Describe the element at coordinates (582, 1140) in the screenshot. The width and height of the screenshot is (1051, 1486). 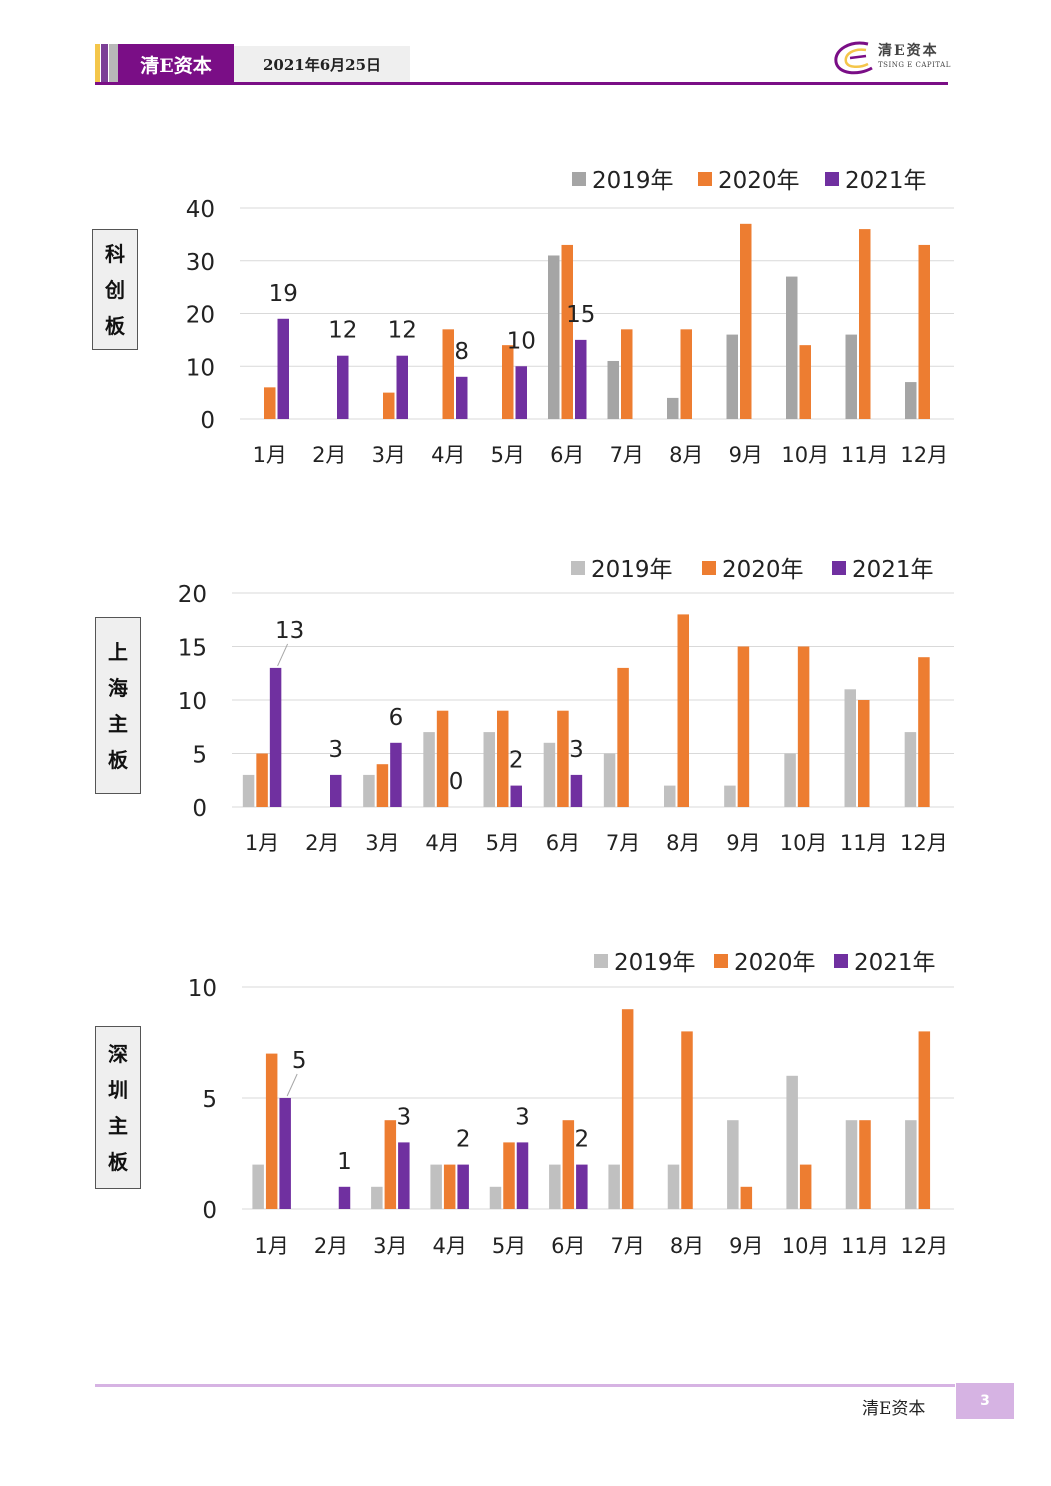
I see `data-label: 2` at that location.